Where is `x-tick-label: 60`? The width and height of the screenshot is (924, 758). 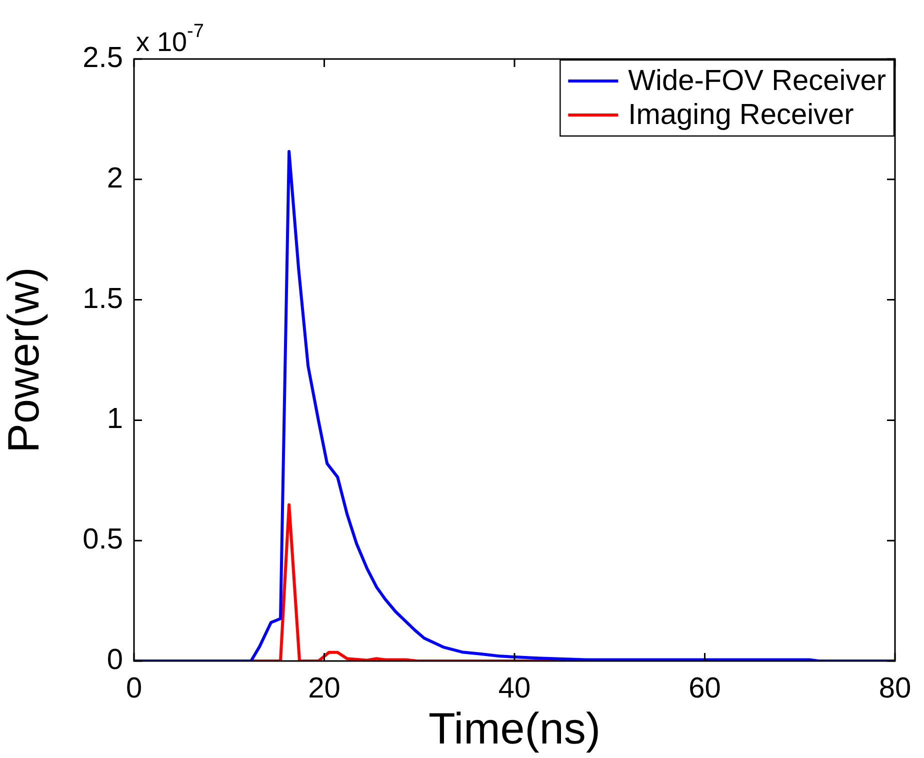 x-tick-label: 60 is located at coordinates (704, 688).